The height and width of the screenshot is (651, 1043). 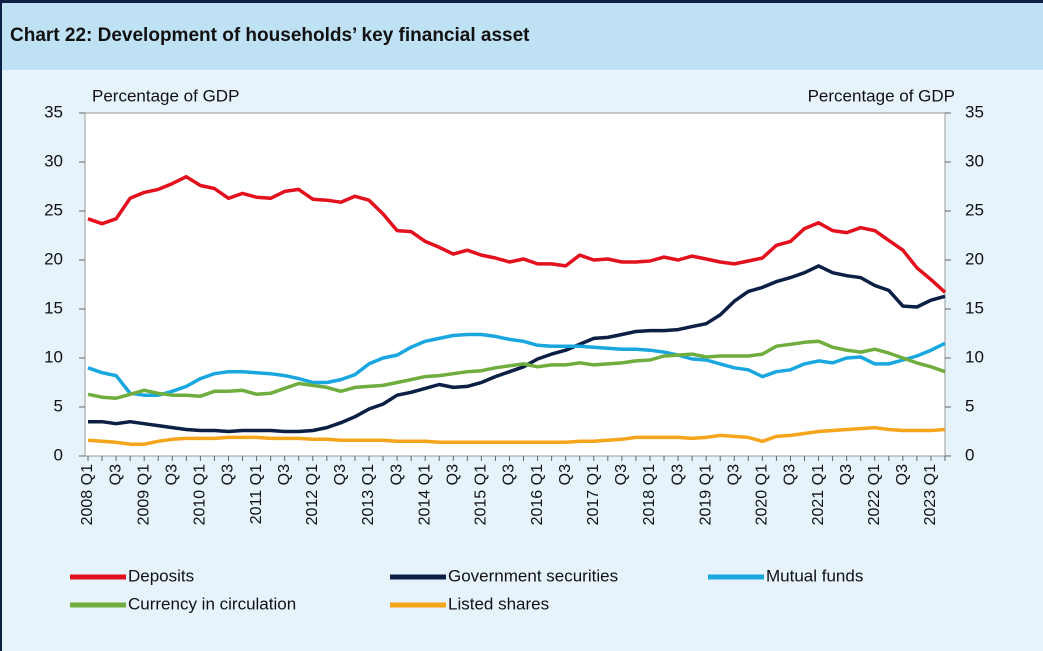 What do you see at coordinates (974, 356) in the screenshot?
I see `y2-tick-label: 10` at bounding box center [974, 356].